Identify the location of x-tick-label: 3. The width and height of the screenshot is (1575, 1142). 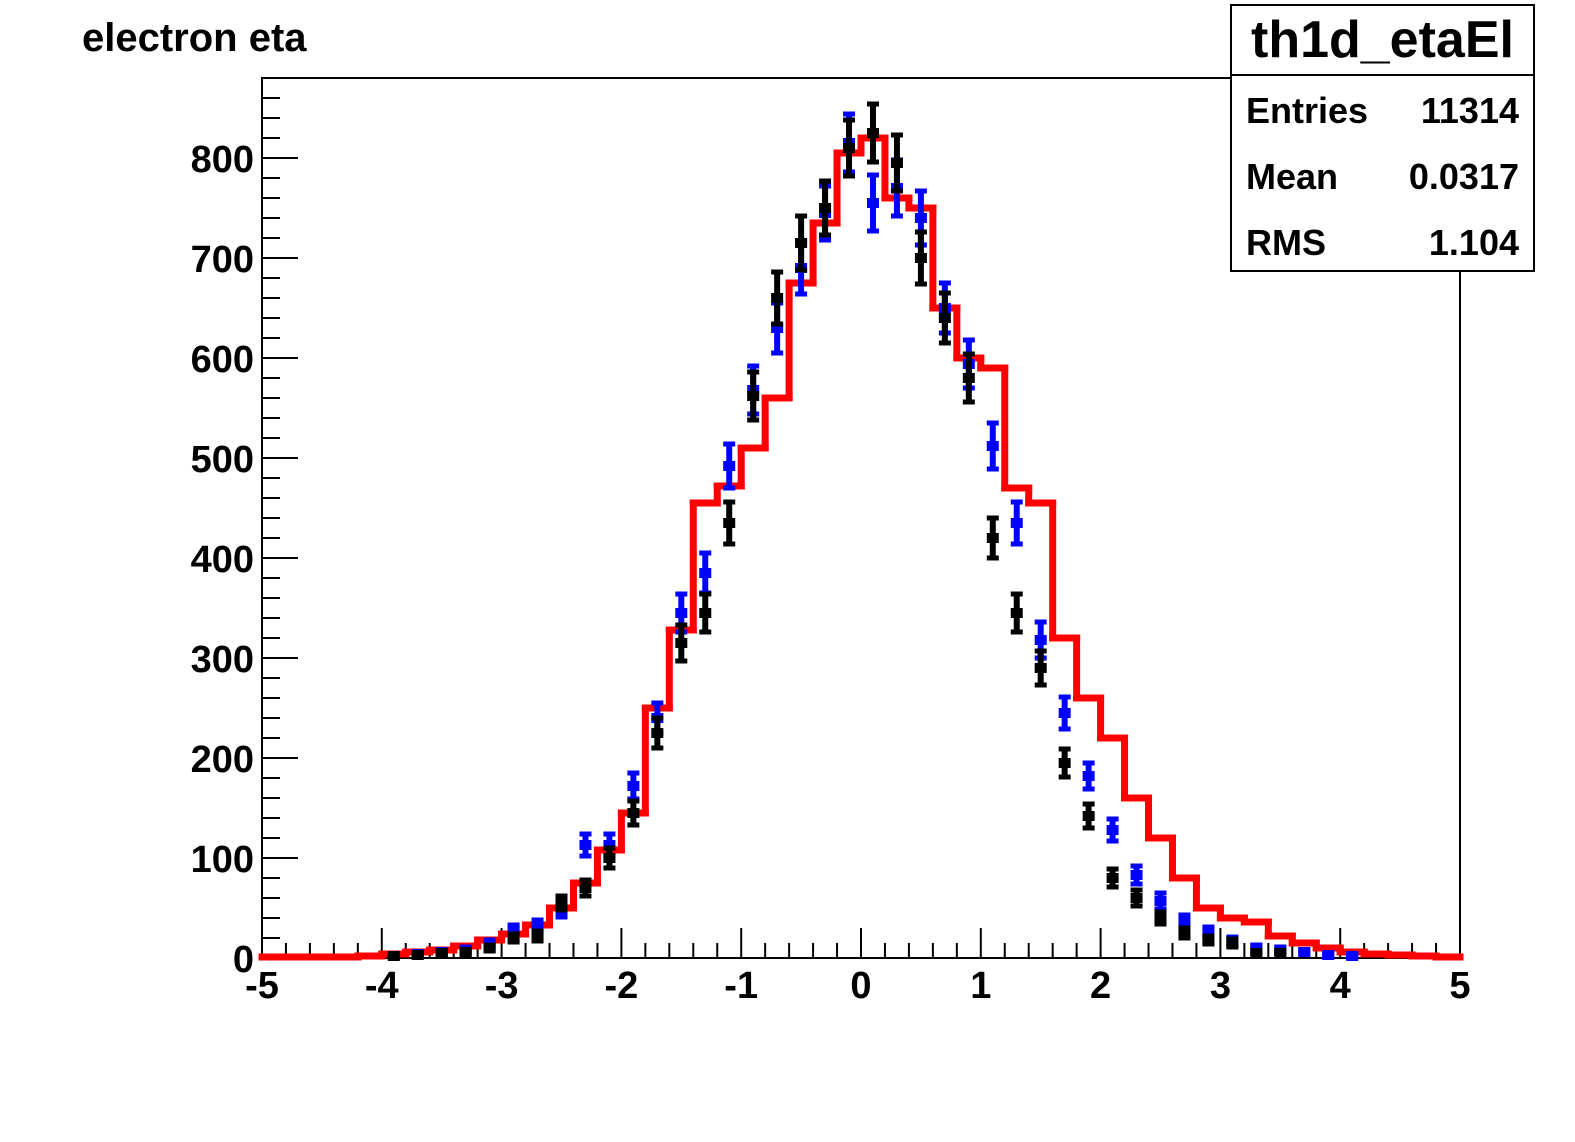
(1220, 986).